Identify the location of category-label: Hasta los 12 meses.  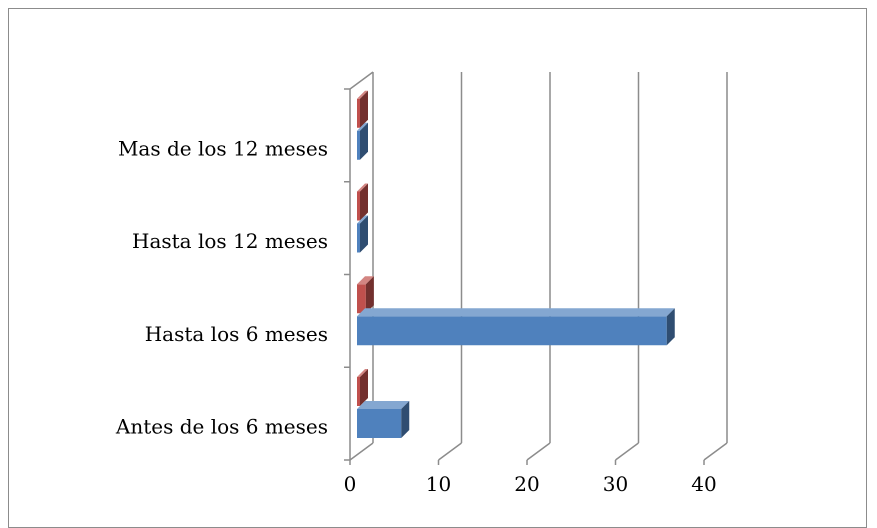
(230, 241).